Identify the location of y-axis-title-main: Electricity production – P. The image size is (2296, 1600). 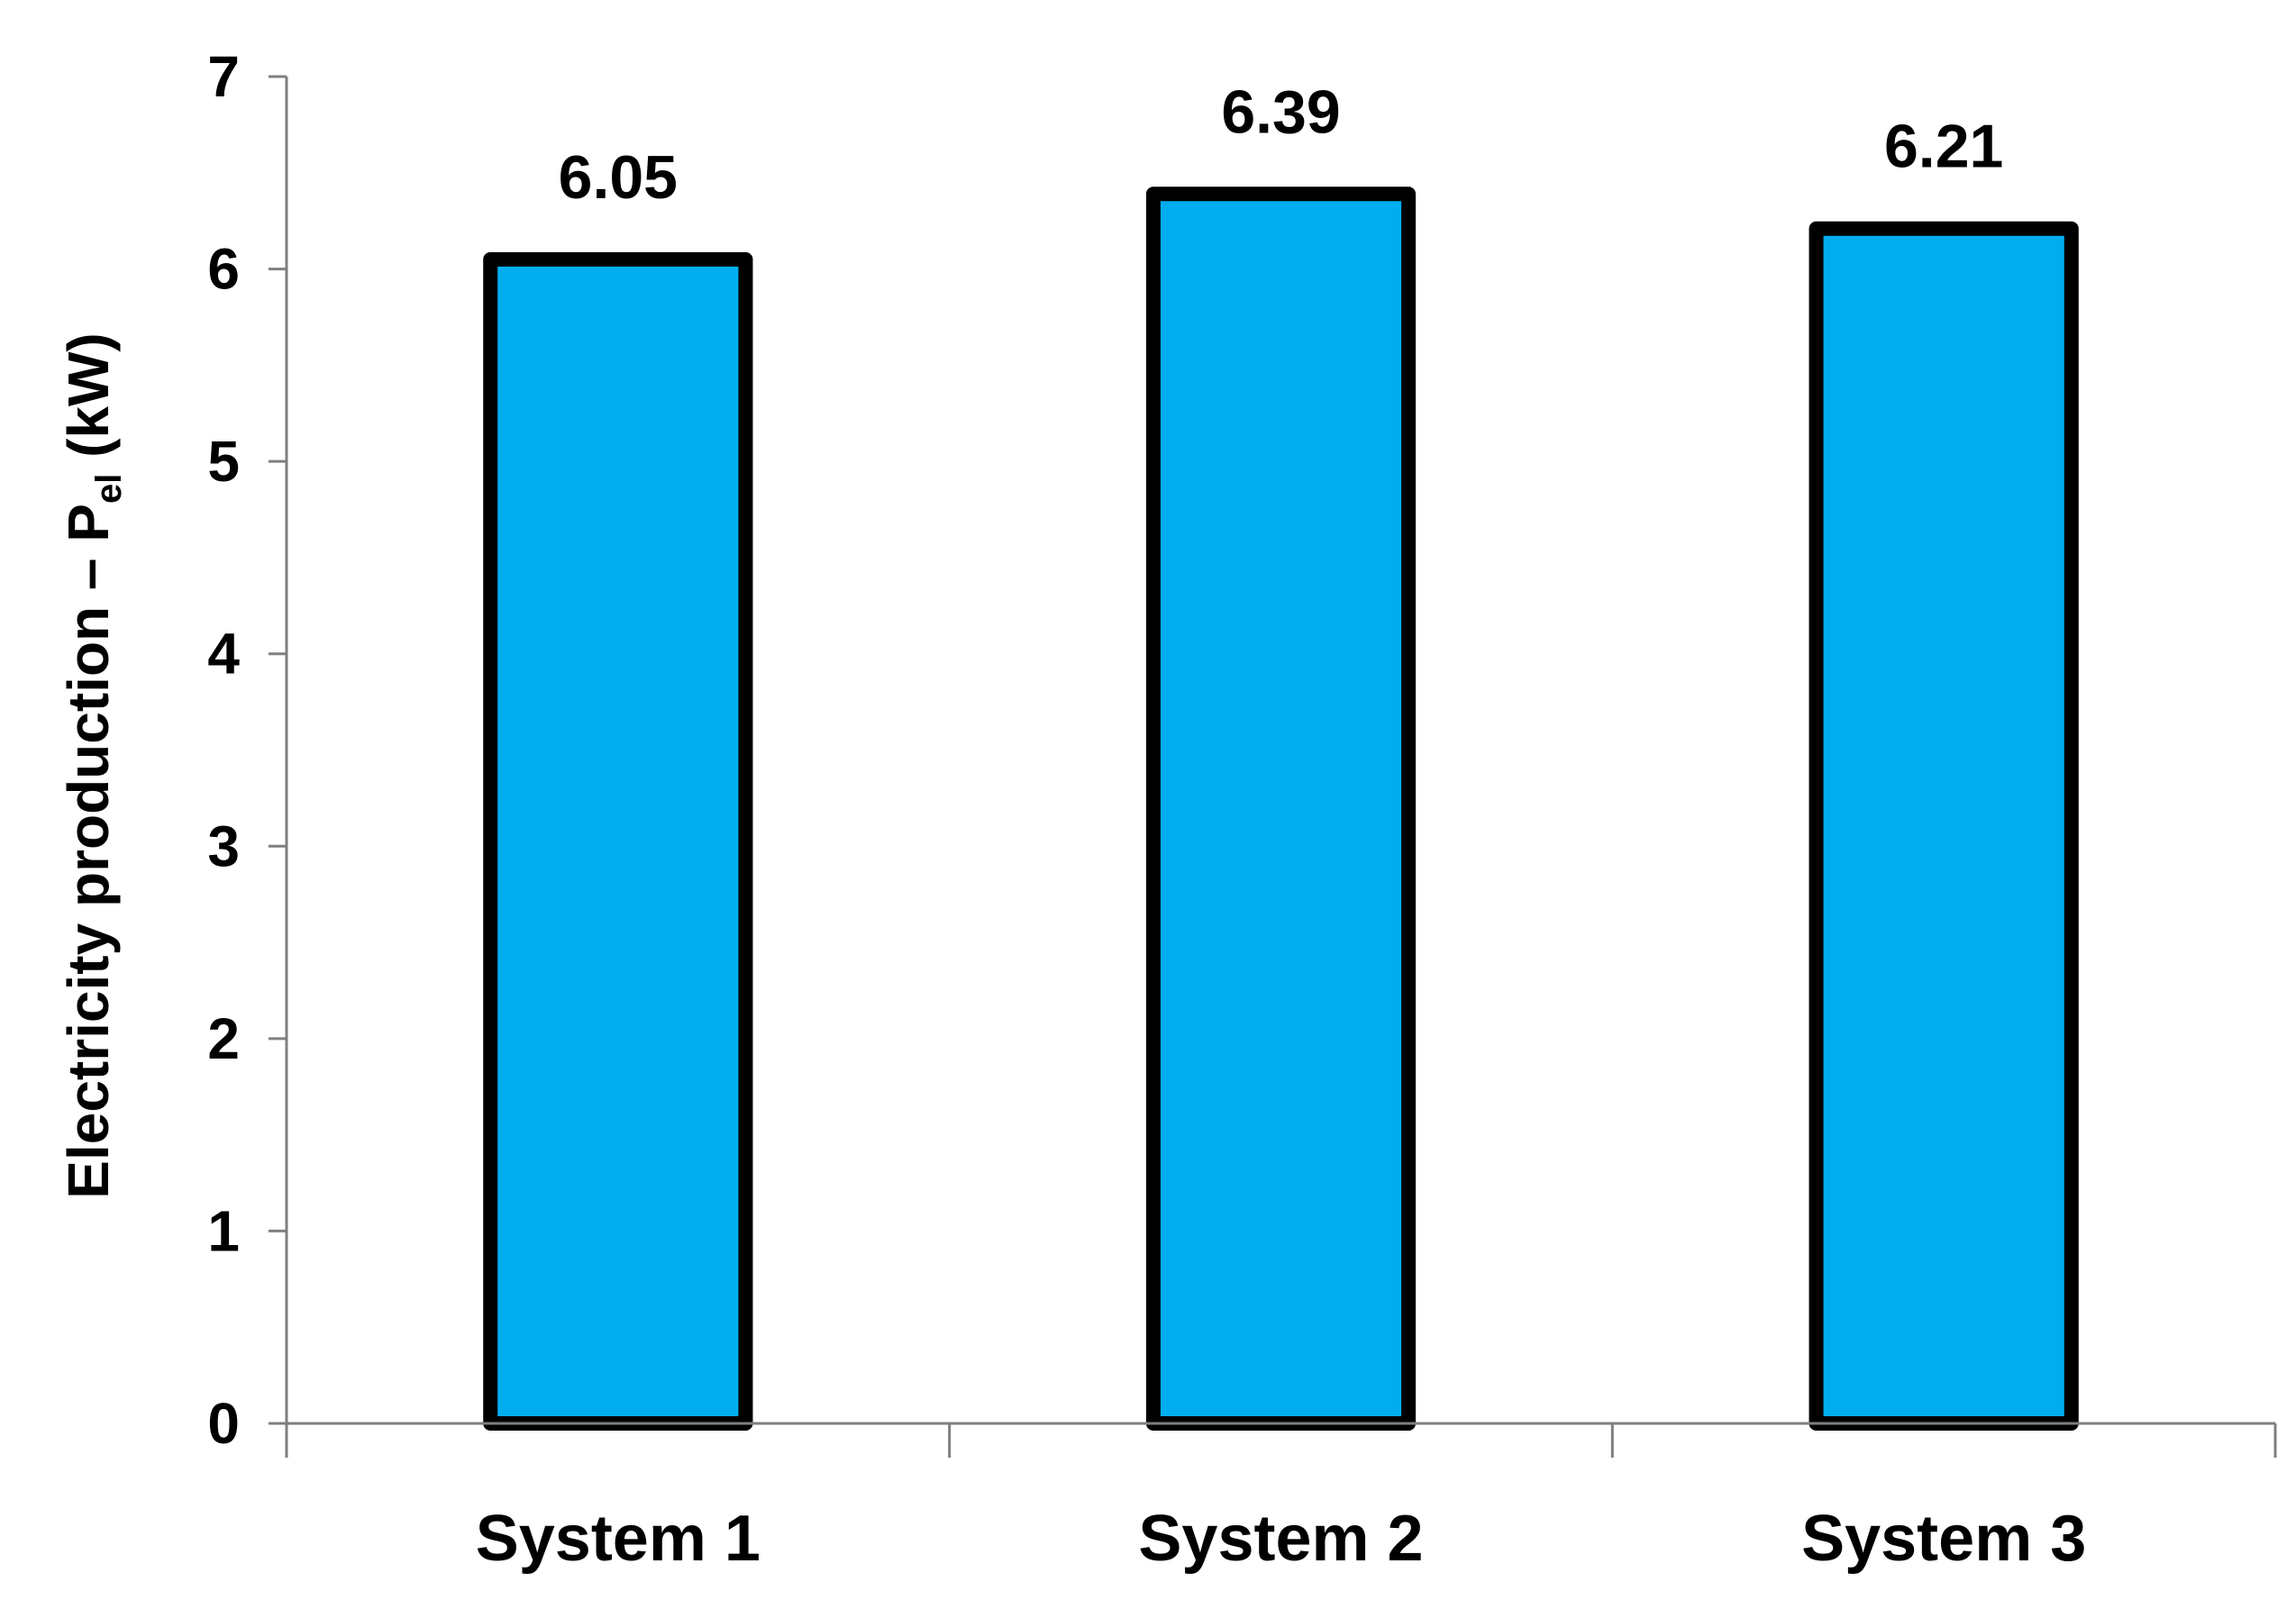
(88, 852).